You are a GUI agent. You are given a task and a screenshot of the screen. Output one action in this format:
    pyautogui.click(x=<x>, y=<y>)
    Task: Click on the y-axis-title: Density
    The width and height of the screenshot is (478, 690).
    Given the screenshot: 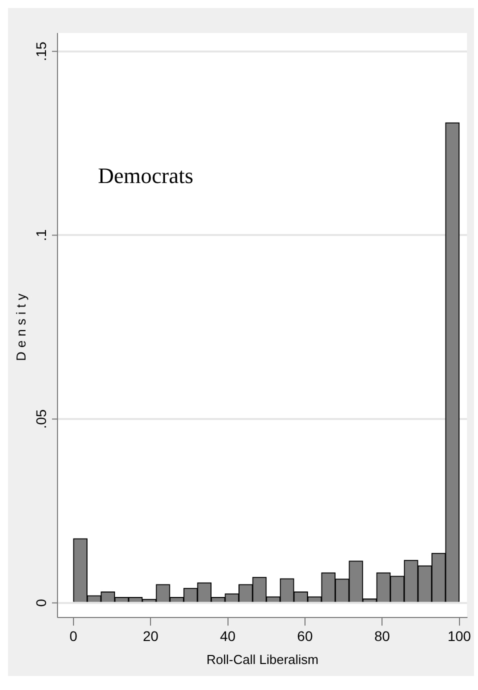 What is the action you would take?
    pyautogui.click(x=21, y=325)
    